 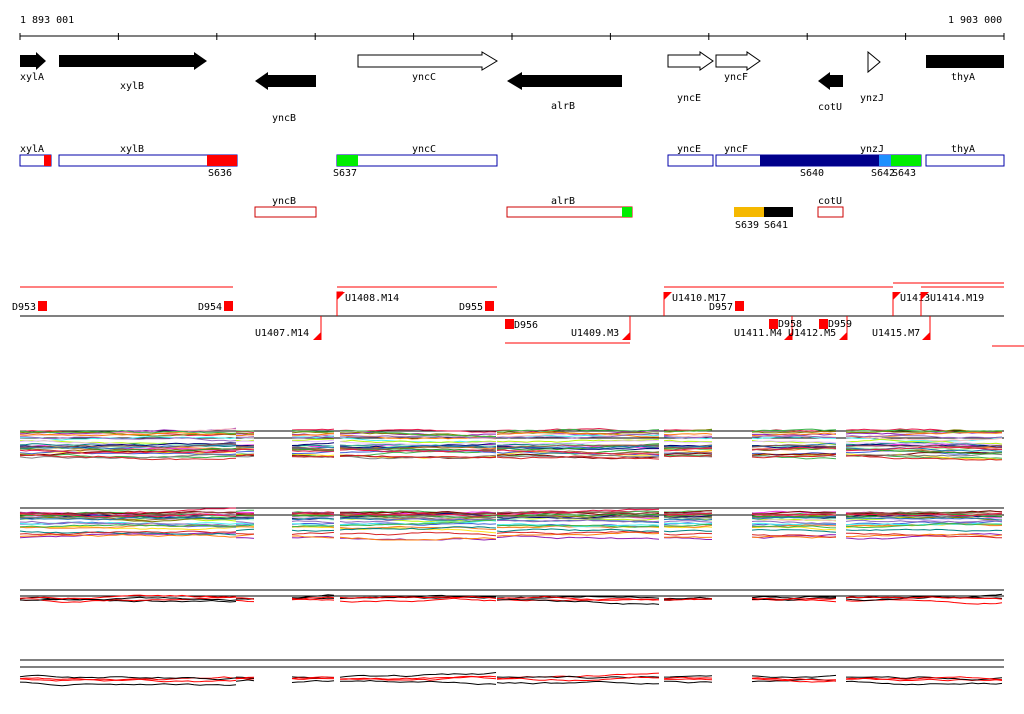 I want to click on gene-label: xylB, so click(x=132, y=86).